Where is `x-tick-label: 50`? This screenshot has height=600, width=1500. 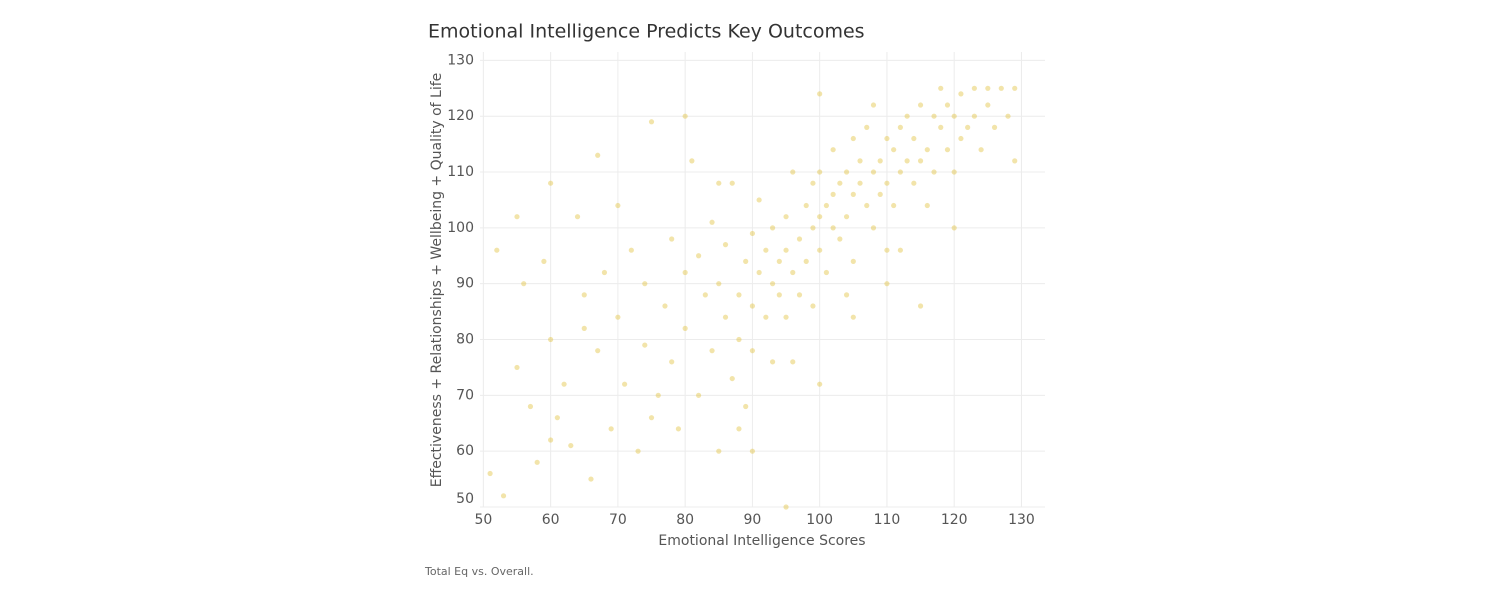
x-tick-label: 50 is located at coordinates (483, 520).